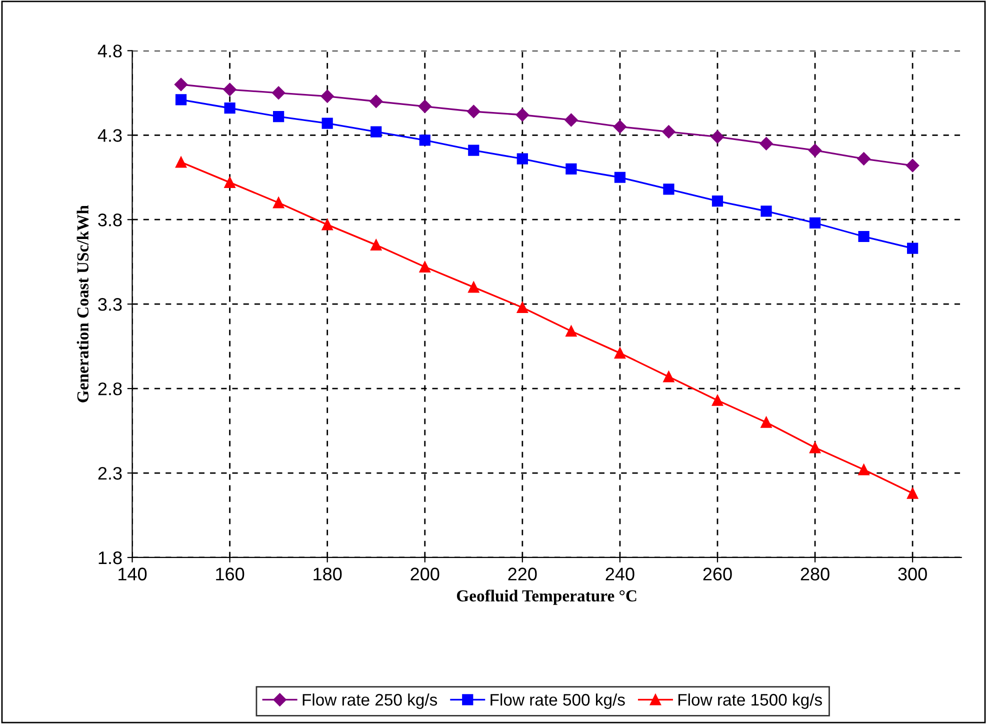 This screenshot has width=987, height=724. I want to click on x-tick-label: 240, so click(620, 574).